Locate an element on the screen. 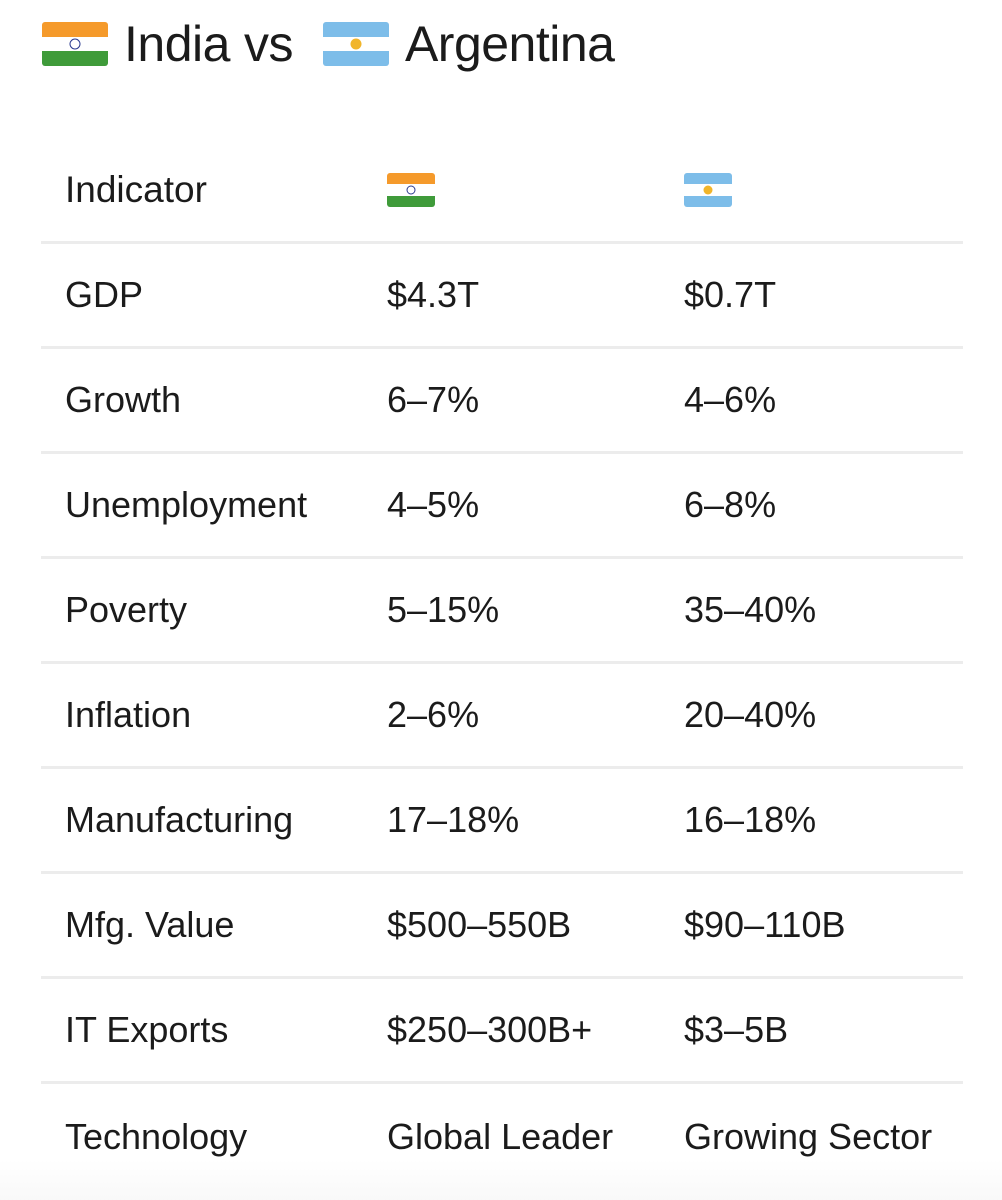  table-row: IT Exports $250–300B+ $3–5B is located at coordinates (502, 1031).